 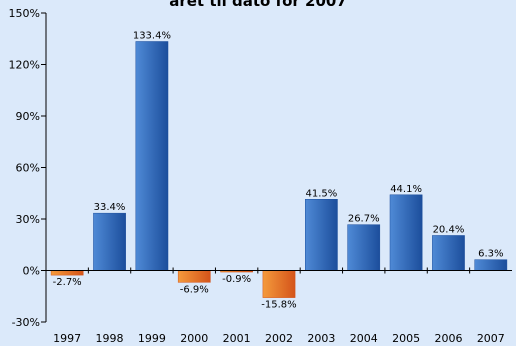 What do you see at coordinates (364, 219) in the screenshot?
I see `data-label-2004: 26.7%` at bounding box center [364, 219].